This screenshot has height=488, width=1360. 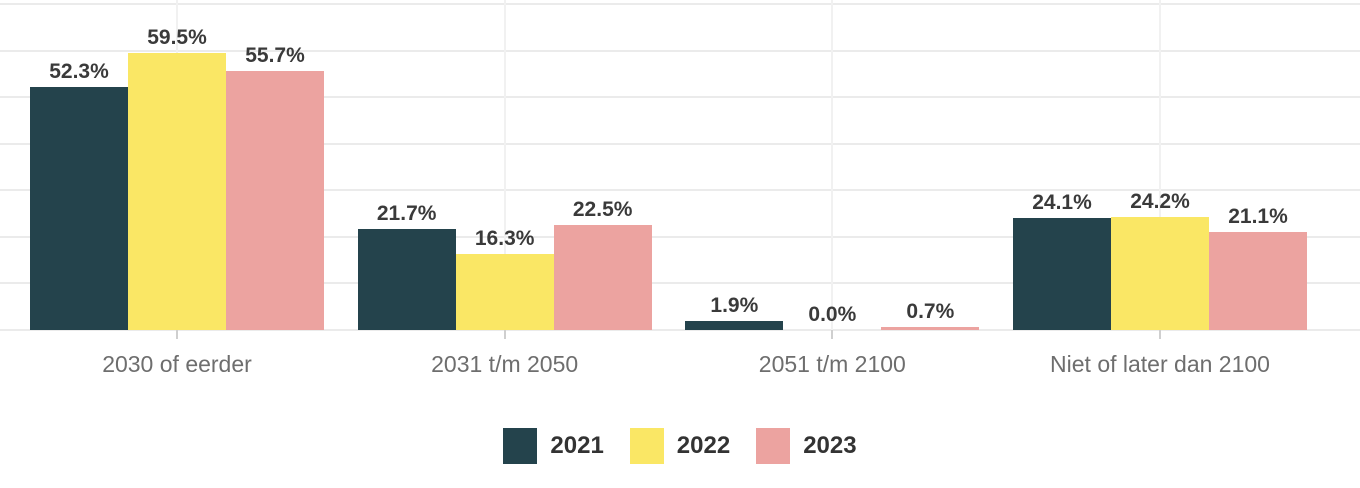 I want to click on bar-value-label: 0.0%, so click(x=832, y=314).